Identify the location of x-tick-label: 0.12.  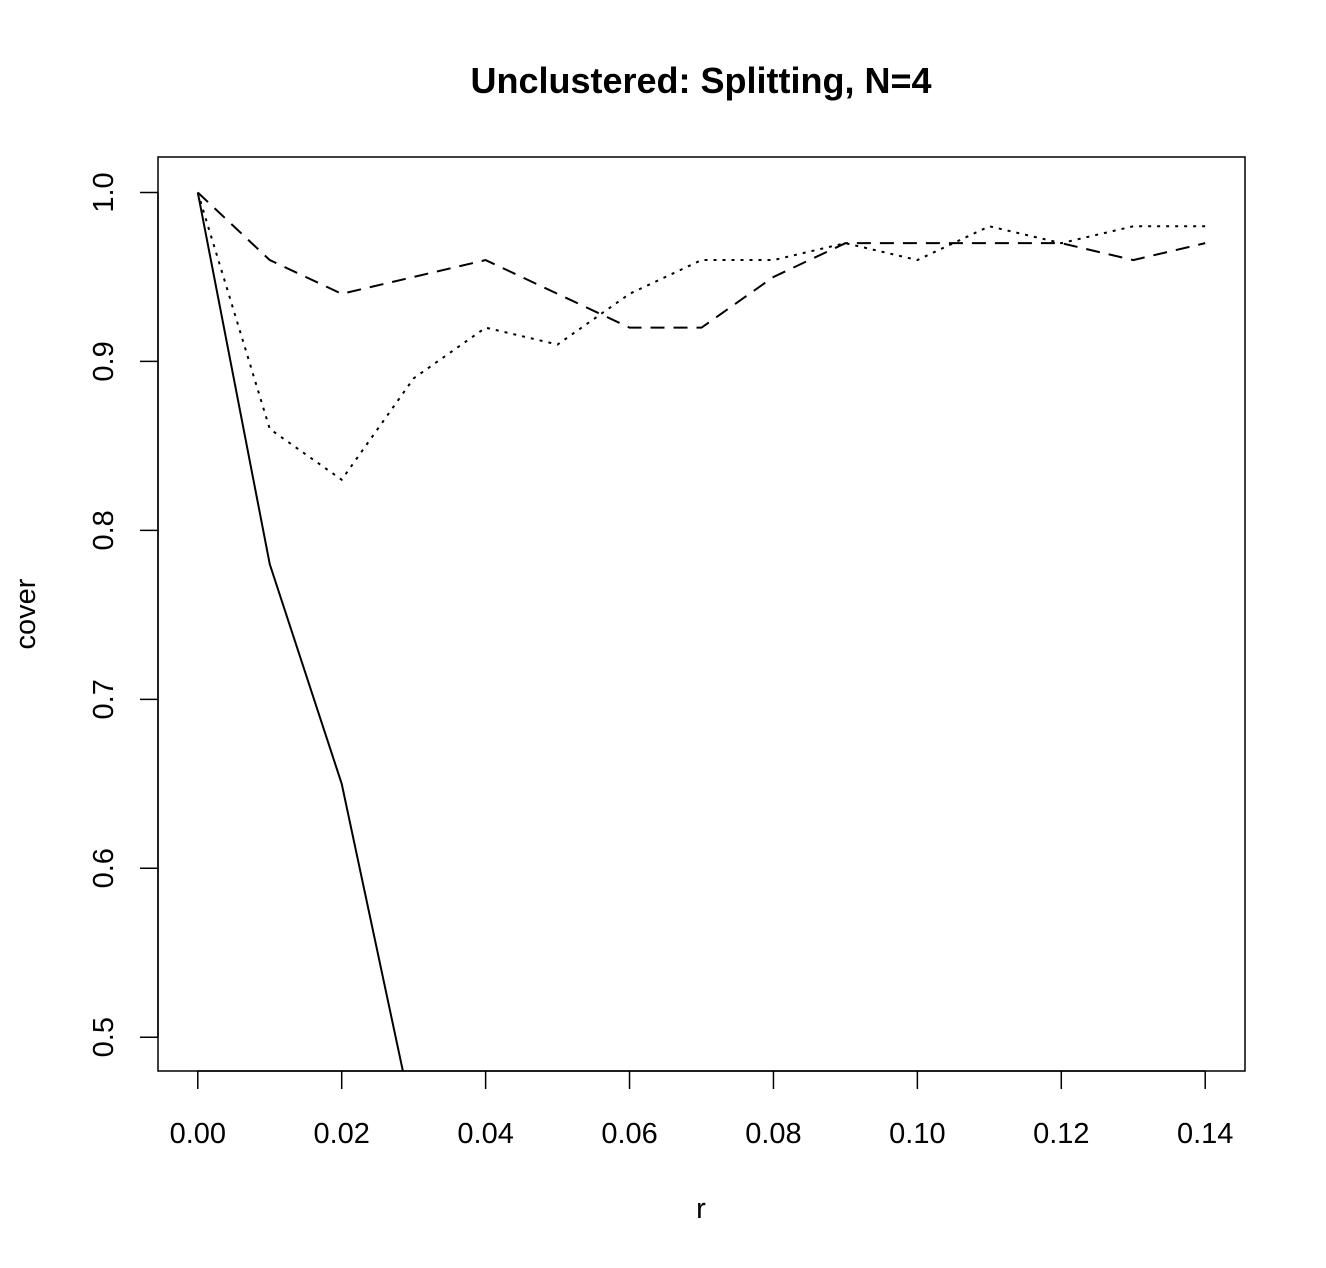
(1061, 1134).